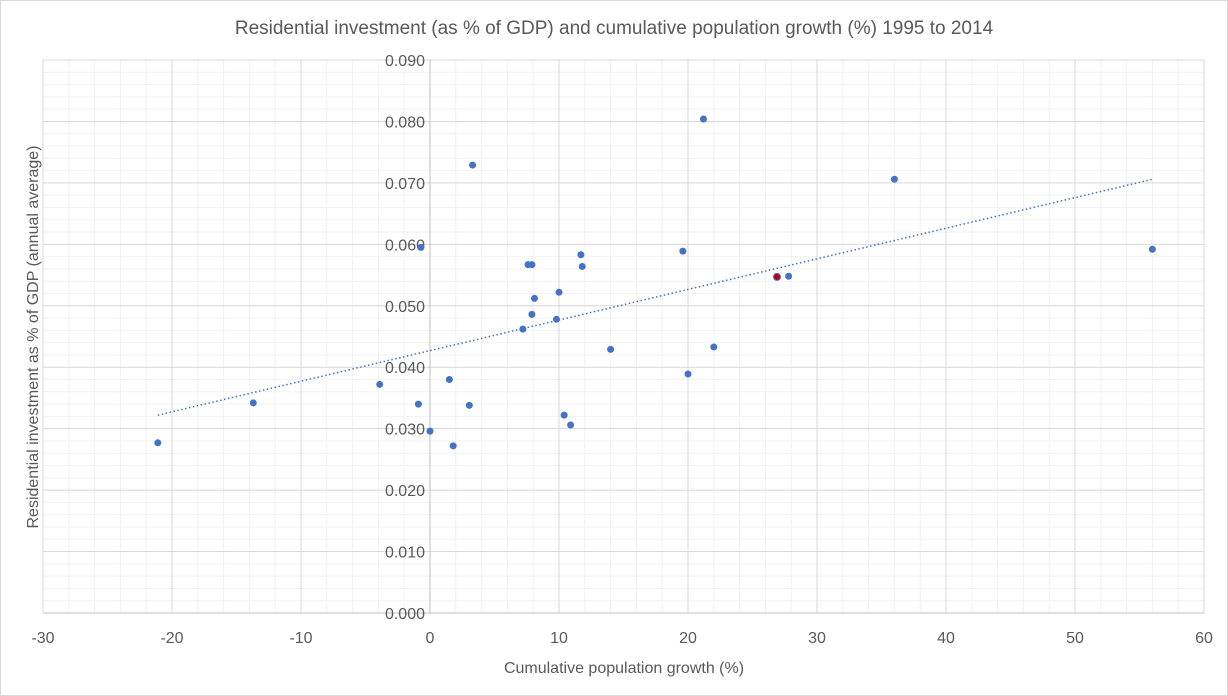  Describe the element at coordinates (405, 368) in the screenshot. I see `y-tick-label: 0.040` at that location.